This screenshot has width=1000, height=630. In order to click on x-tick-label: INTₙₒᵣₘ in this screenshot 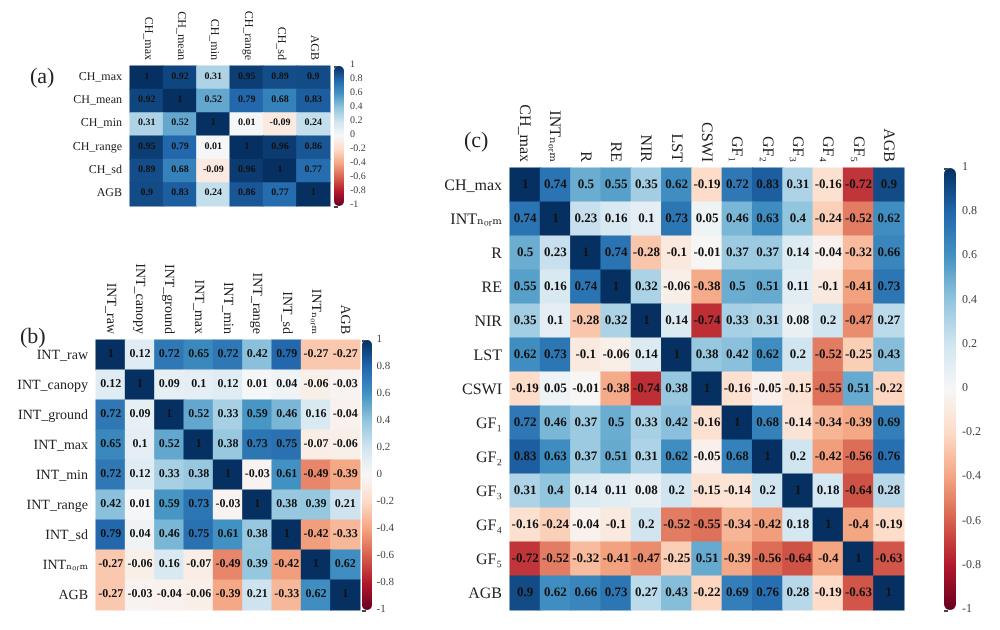, I will do `click(555, 136)`.